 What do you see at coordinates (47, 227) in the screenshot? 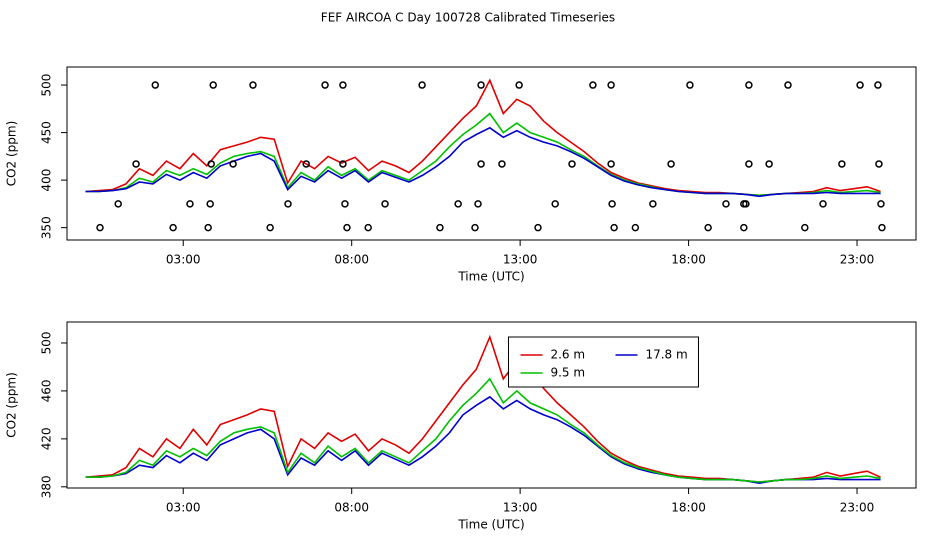
I see `y-tick-label: 350` at bounding box center [47, 227].